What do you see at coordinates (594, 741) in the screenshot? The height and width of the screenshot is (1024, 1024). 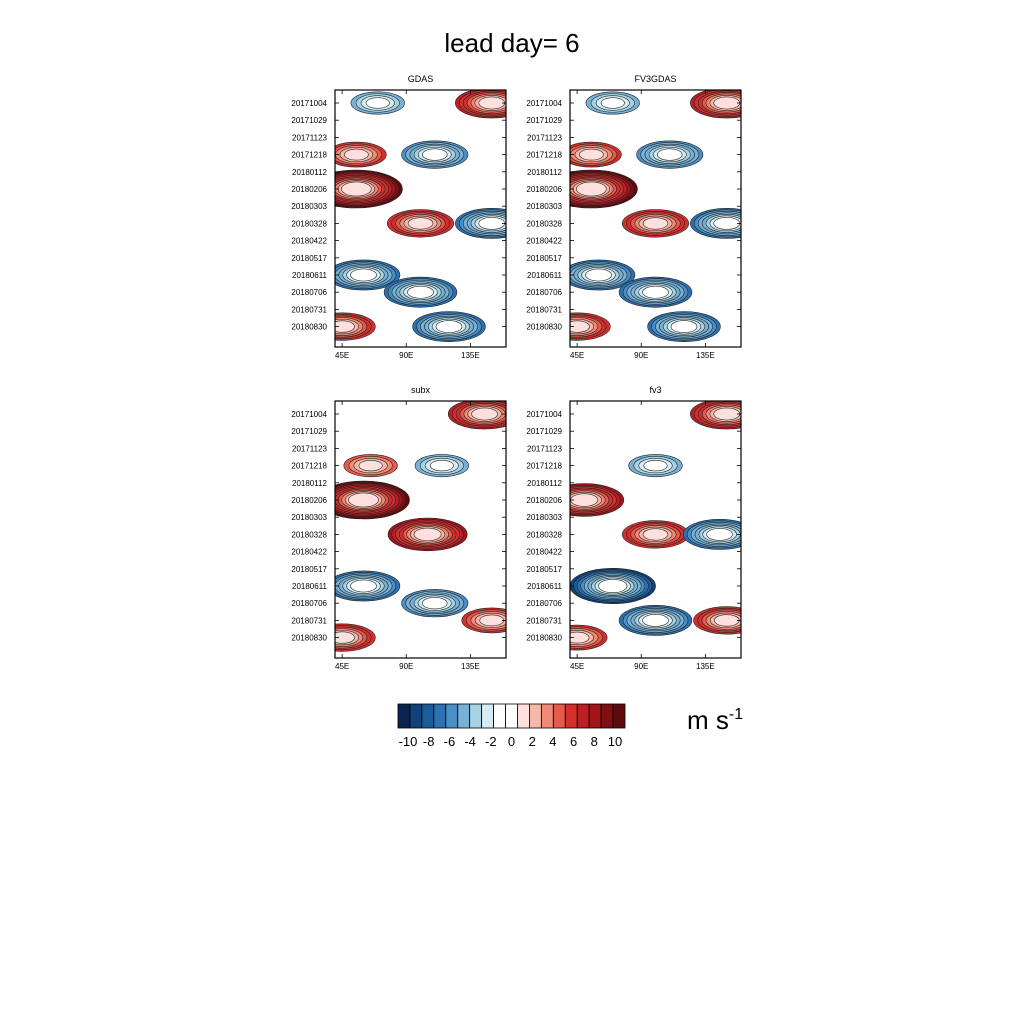 I see `colorbar-label: 8` at bounding box center [594, 741].